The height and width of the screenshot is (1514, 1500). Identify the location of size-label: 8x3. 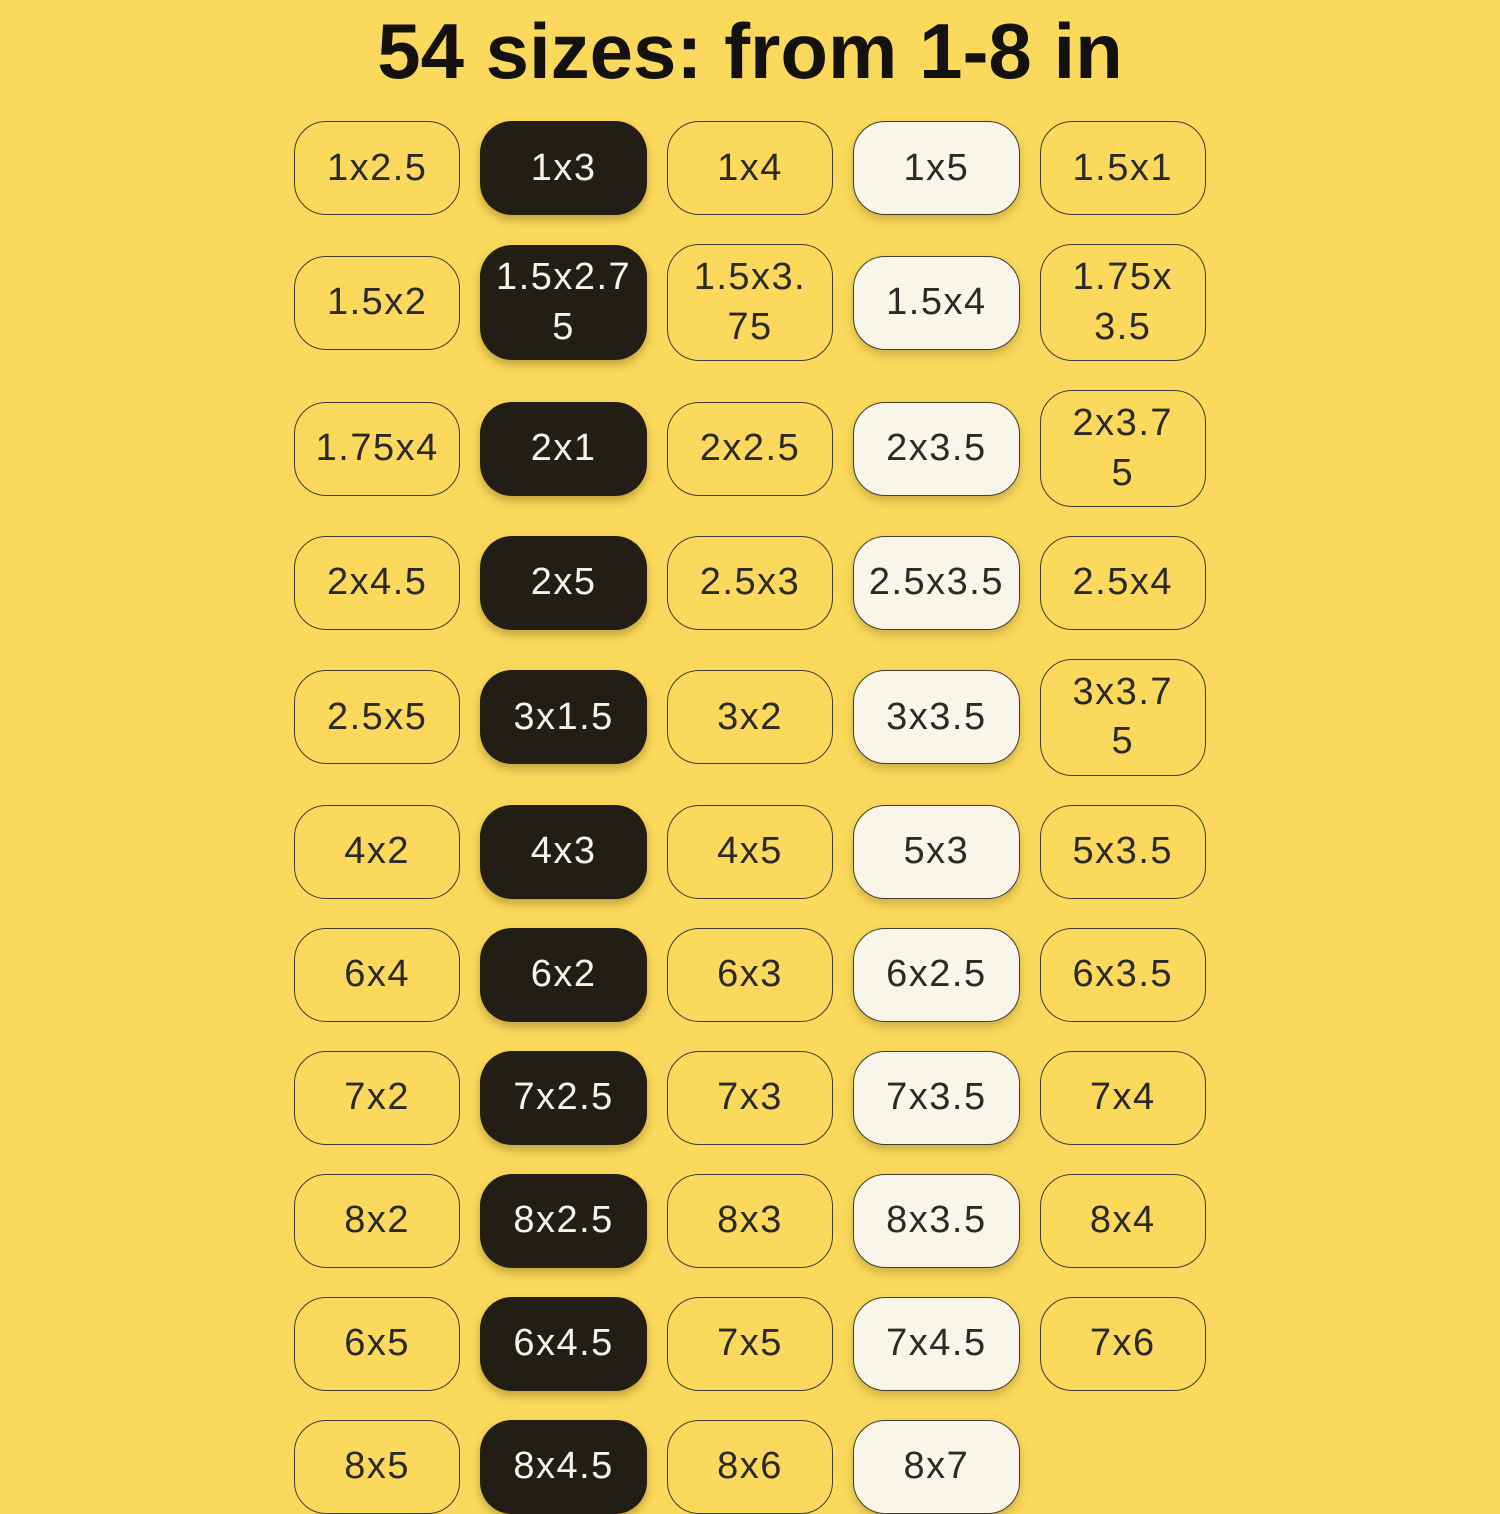
(750, 1220).